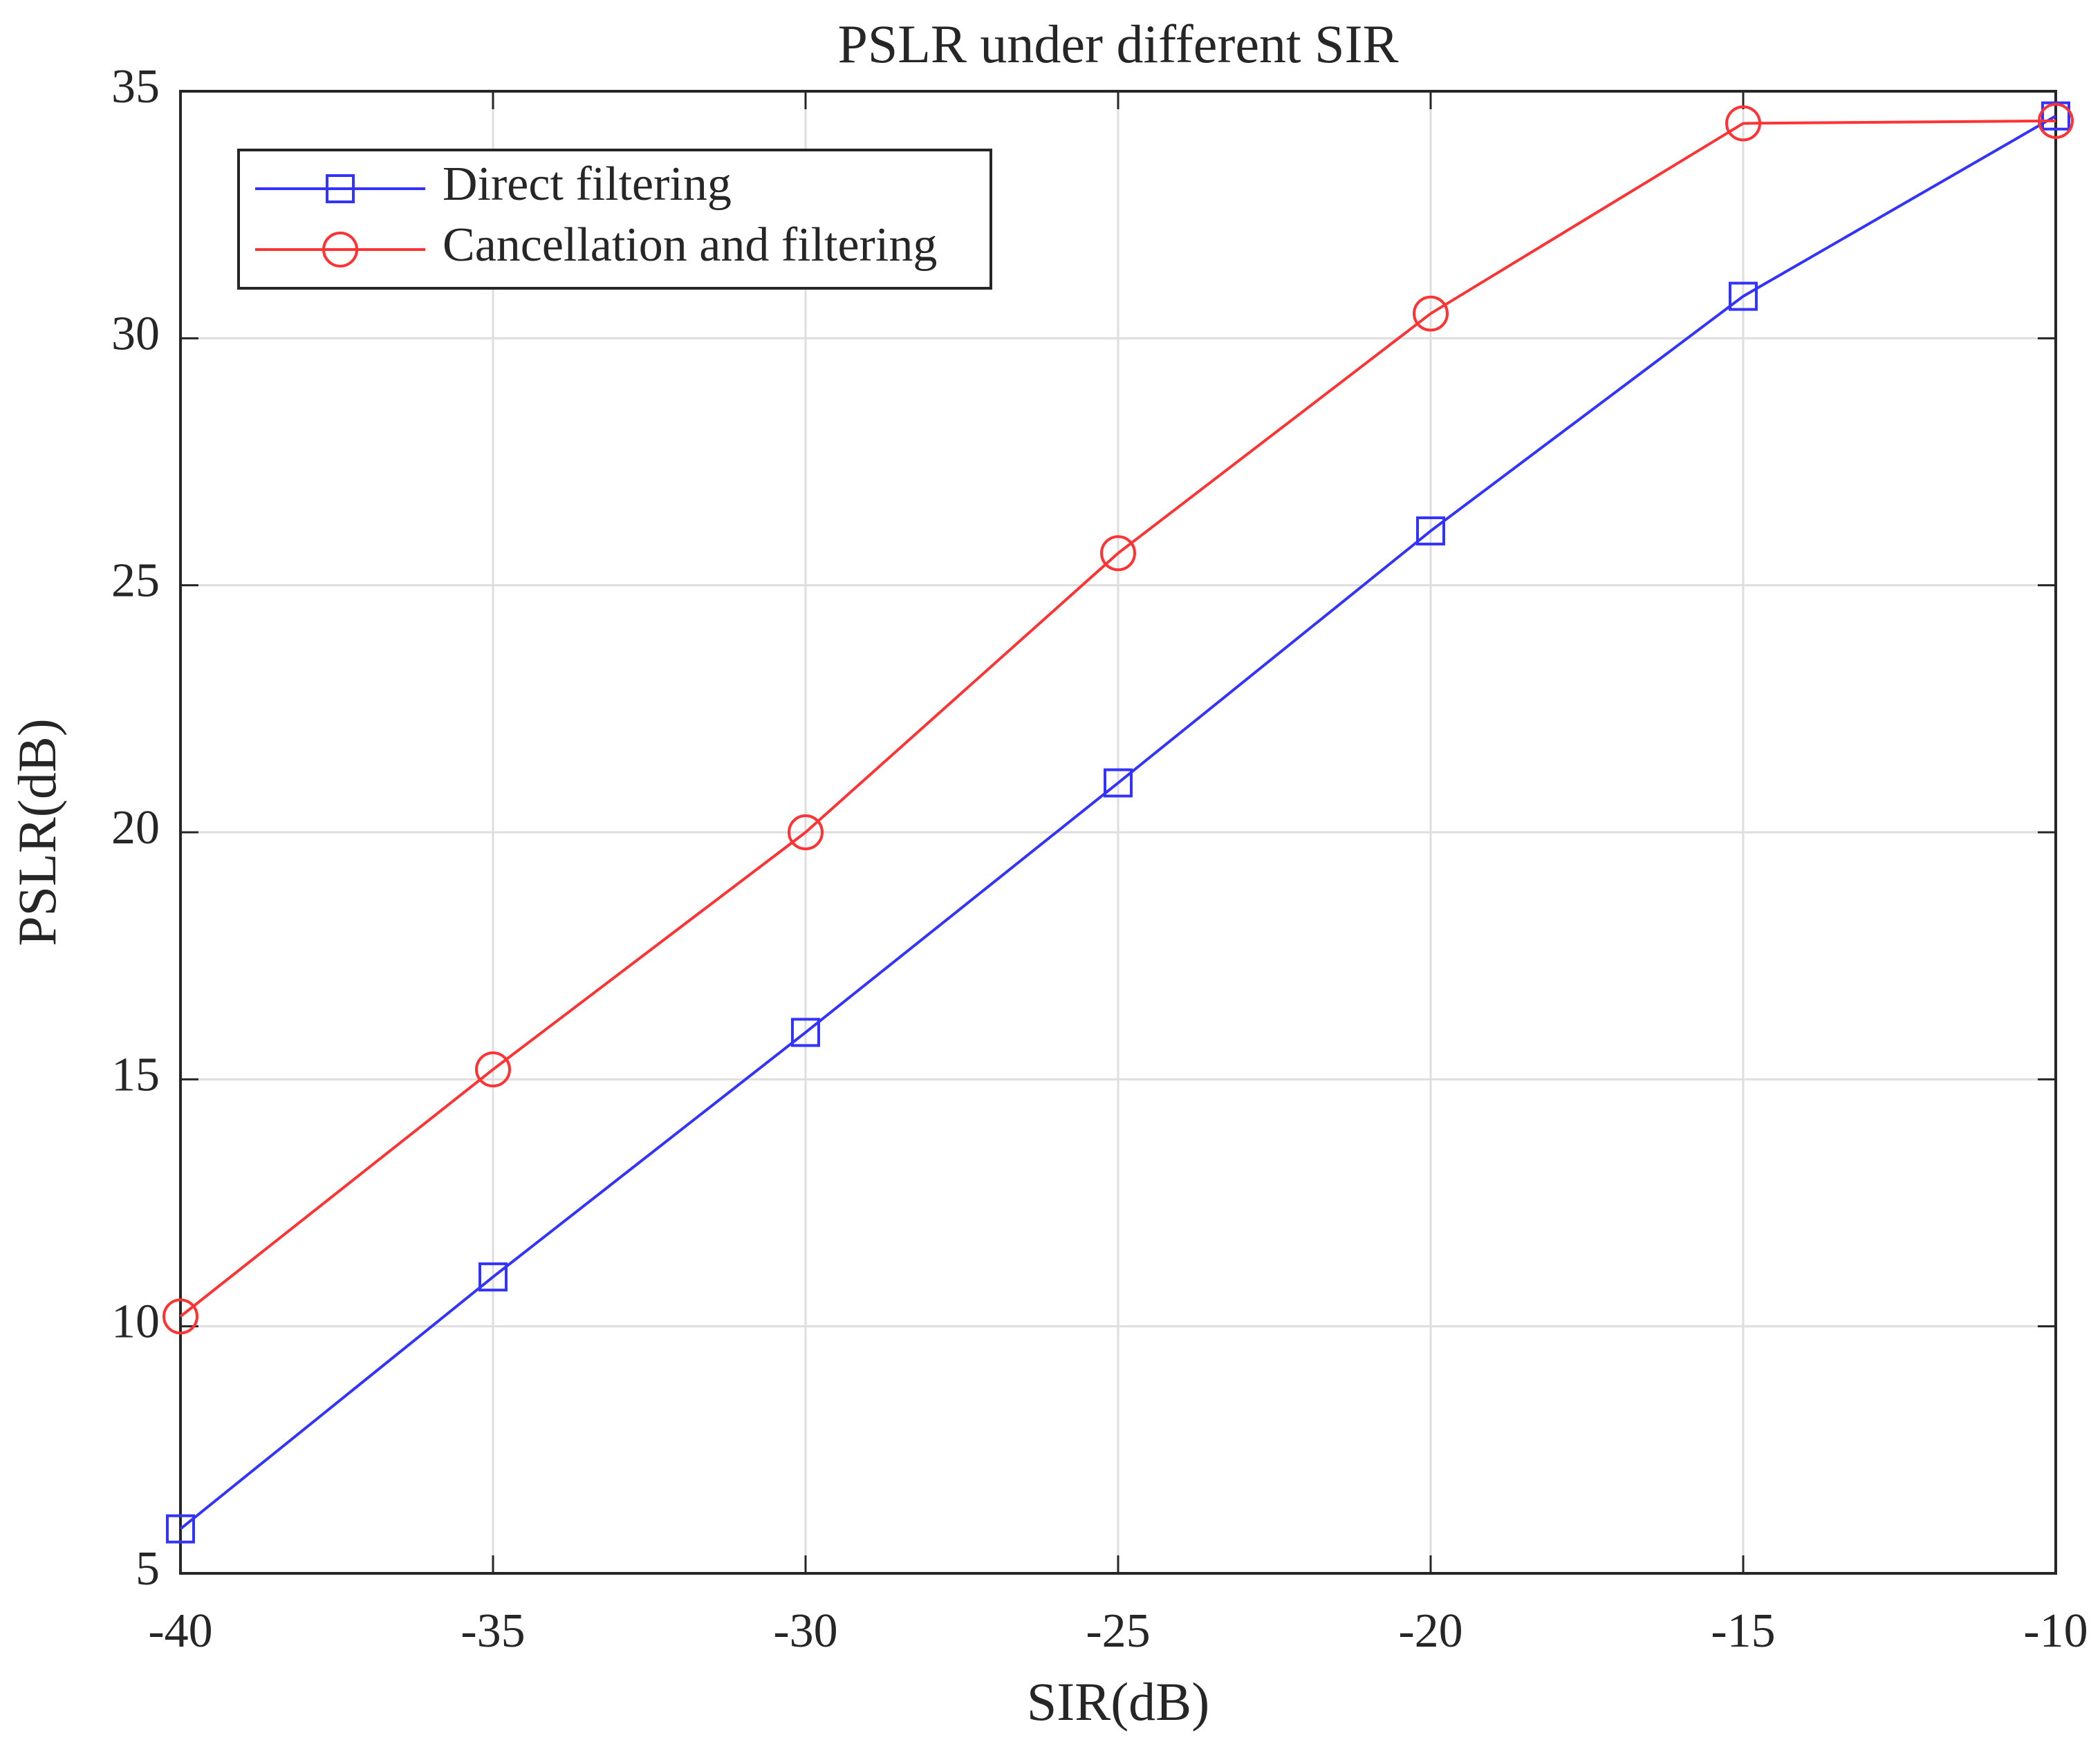 The height and width of the screenshot is (1760, 2100). What do you see at coordinates (587, 184) in the screenshot?
I see `legend-label: Direct filtering` at bounding box center [587, 184].